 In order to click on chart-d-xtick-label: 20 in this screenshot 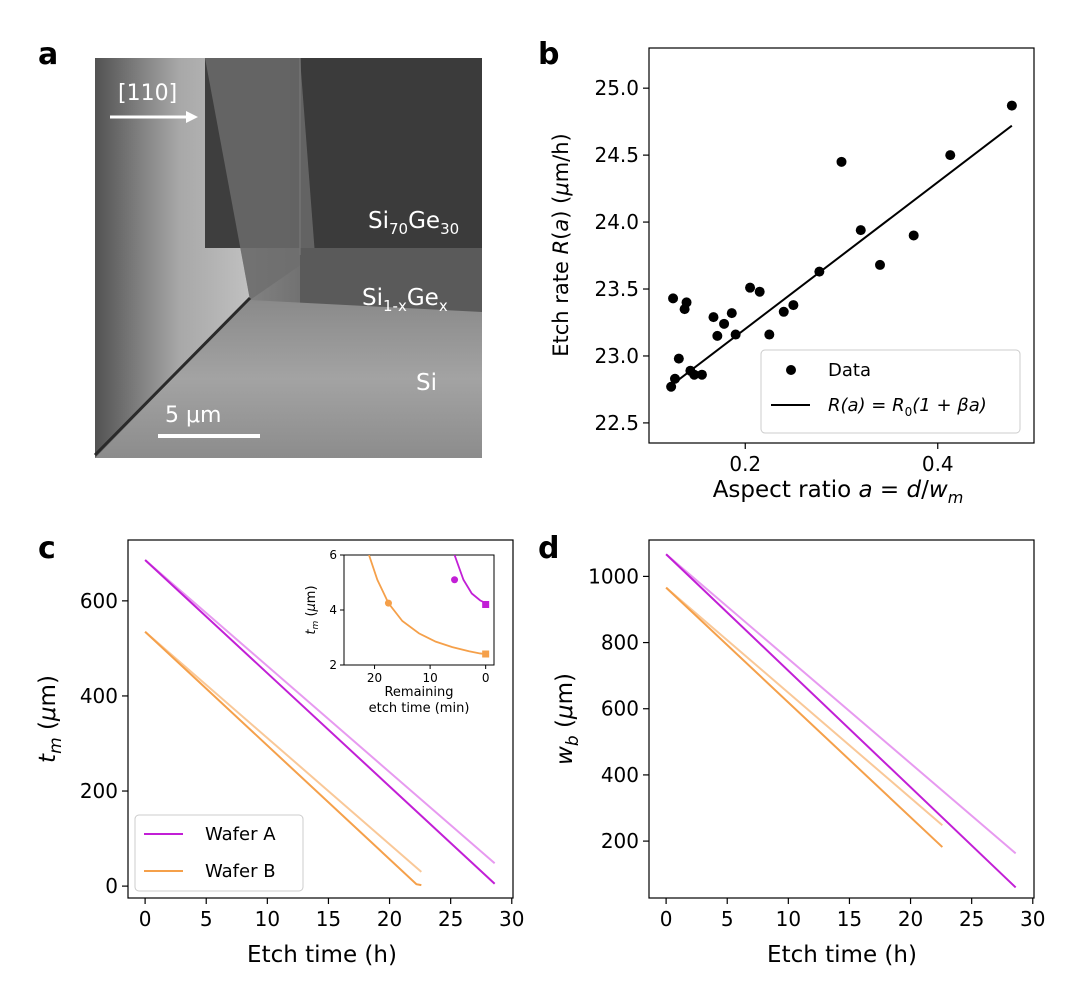, I will do `click(910, 919)`.